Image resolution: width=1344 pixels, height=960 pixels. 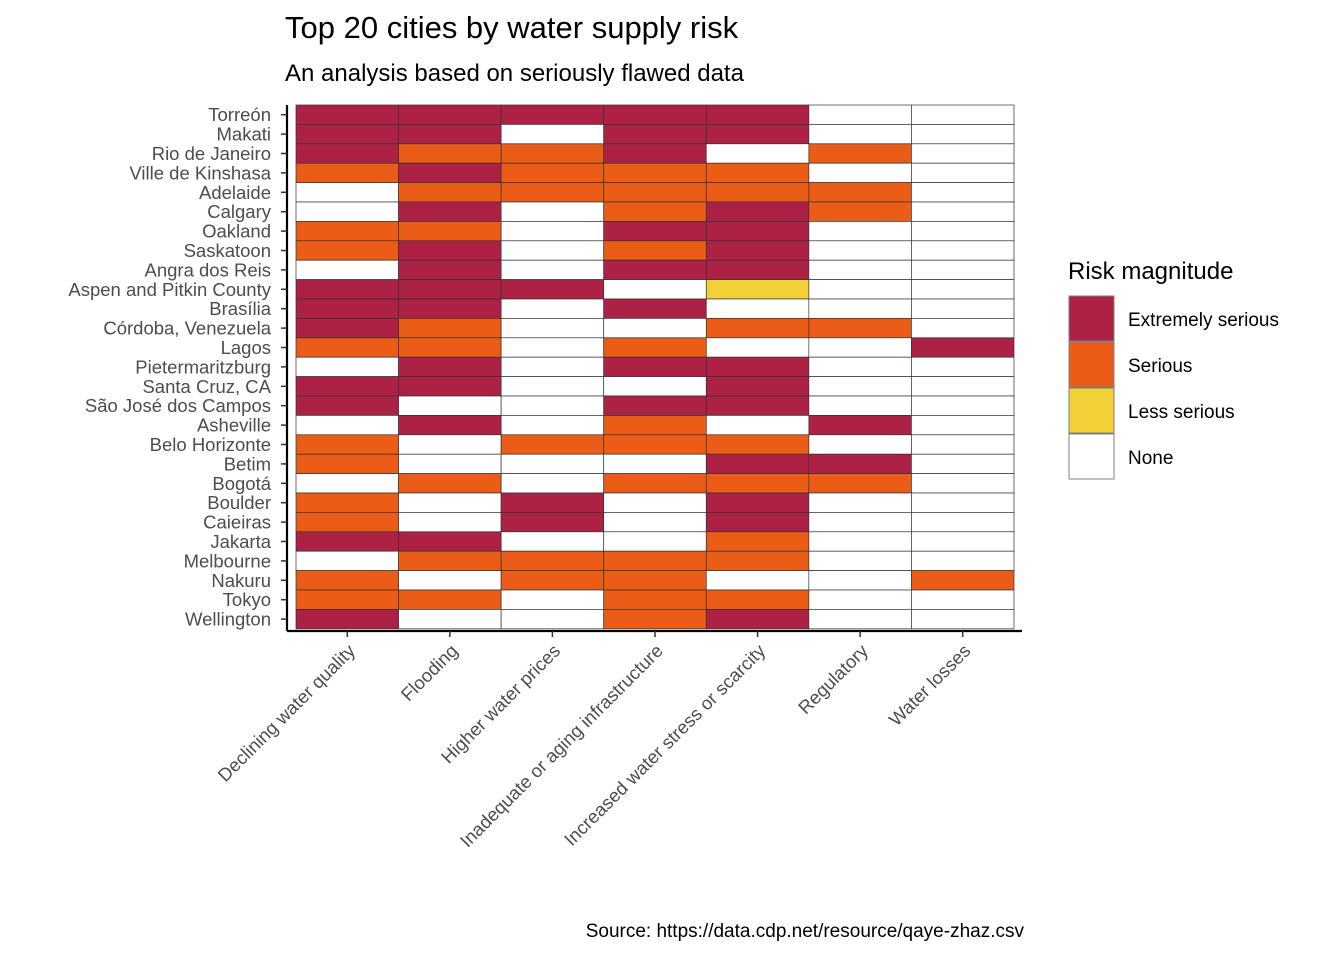 What do you see at coordinates (347, 560) in the screenshot?
I see `heatmap-cell-melbourne-declining-water-quality` at bounding box center [347, 560].